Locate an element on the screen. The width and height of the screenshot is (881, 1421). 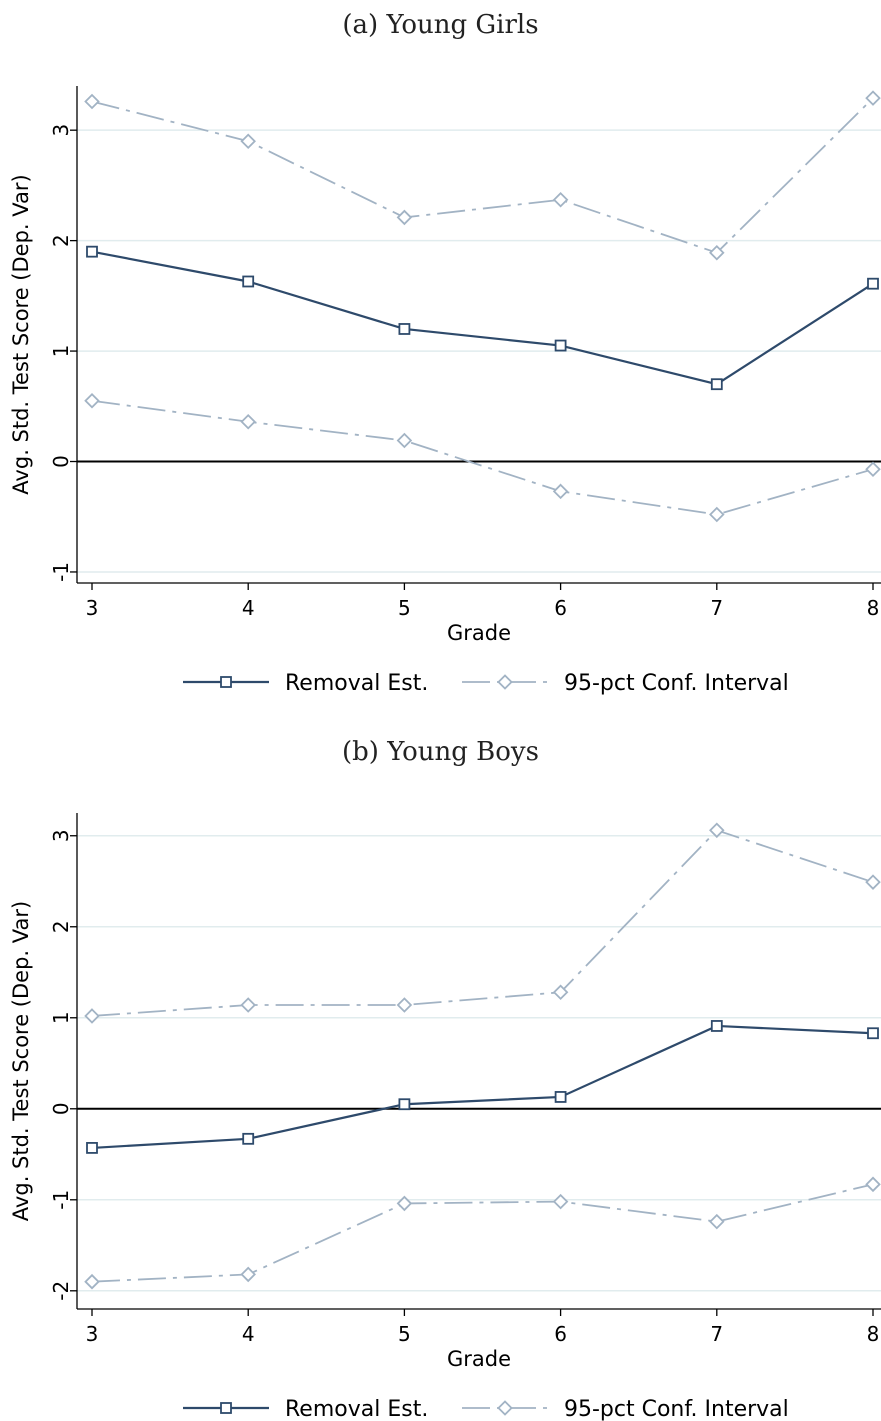
y-tick-label: -2 is located at coordinates (61, 1291).